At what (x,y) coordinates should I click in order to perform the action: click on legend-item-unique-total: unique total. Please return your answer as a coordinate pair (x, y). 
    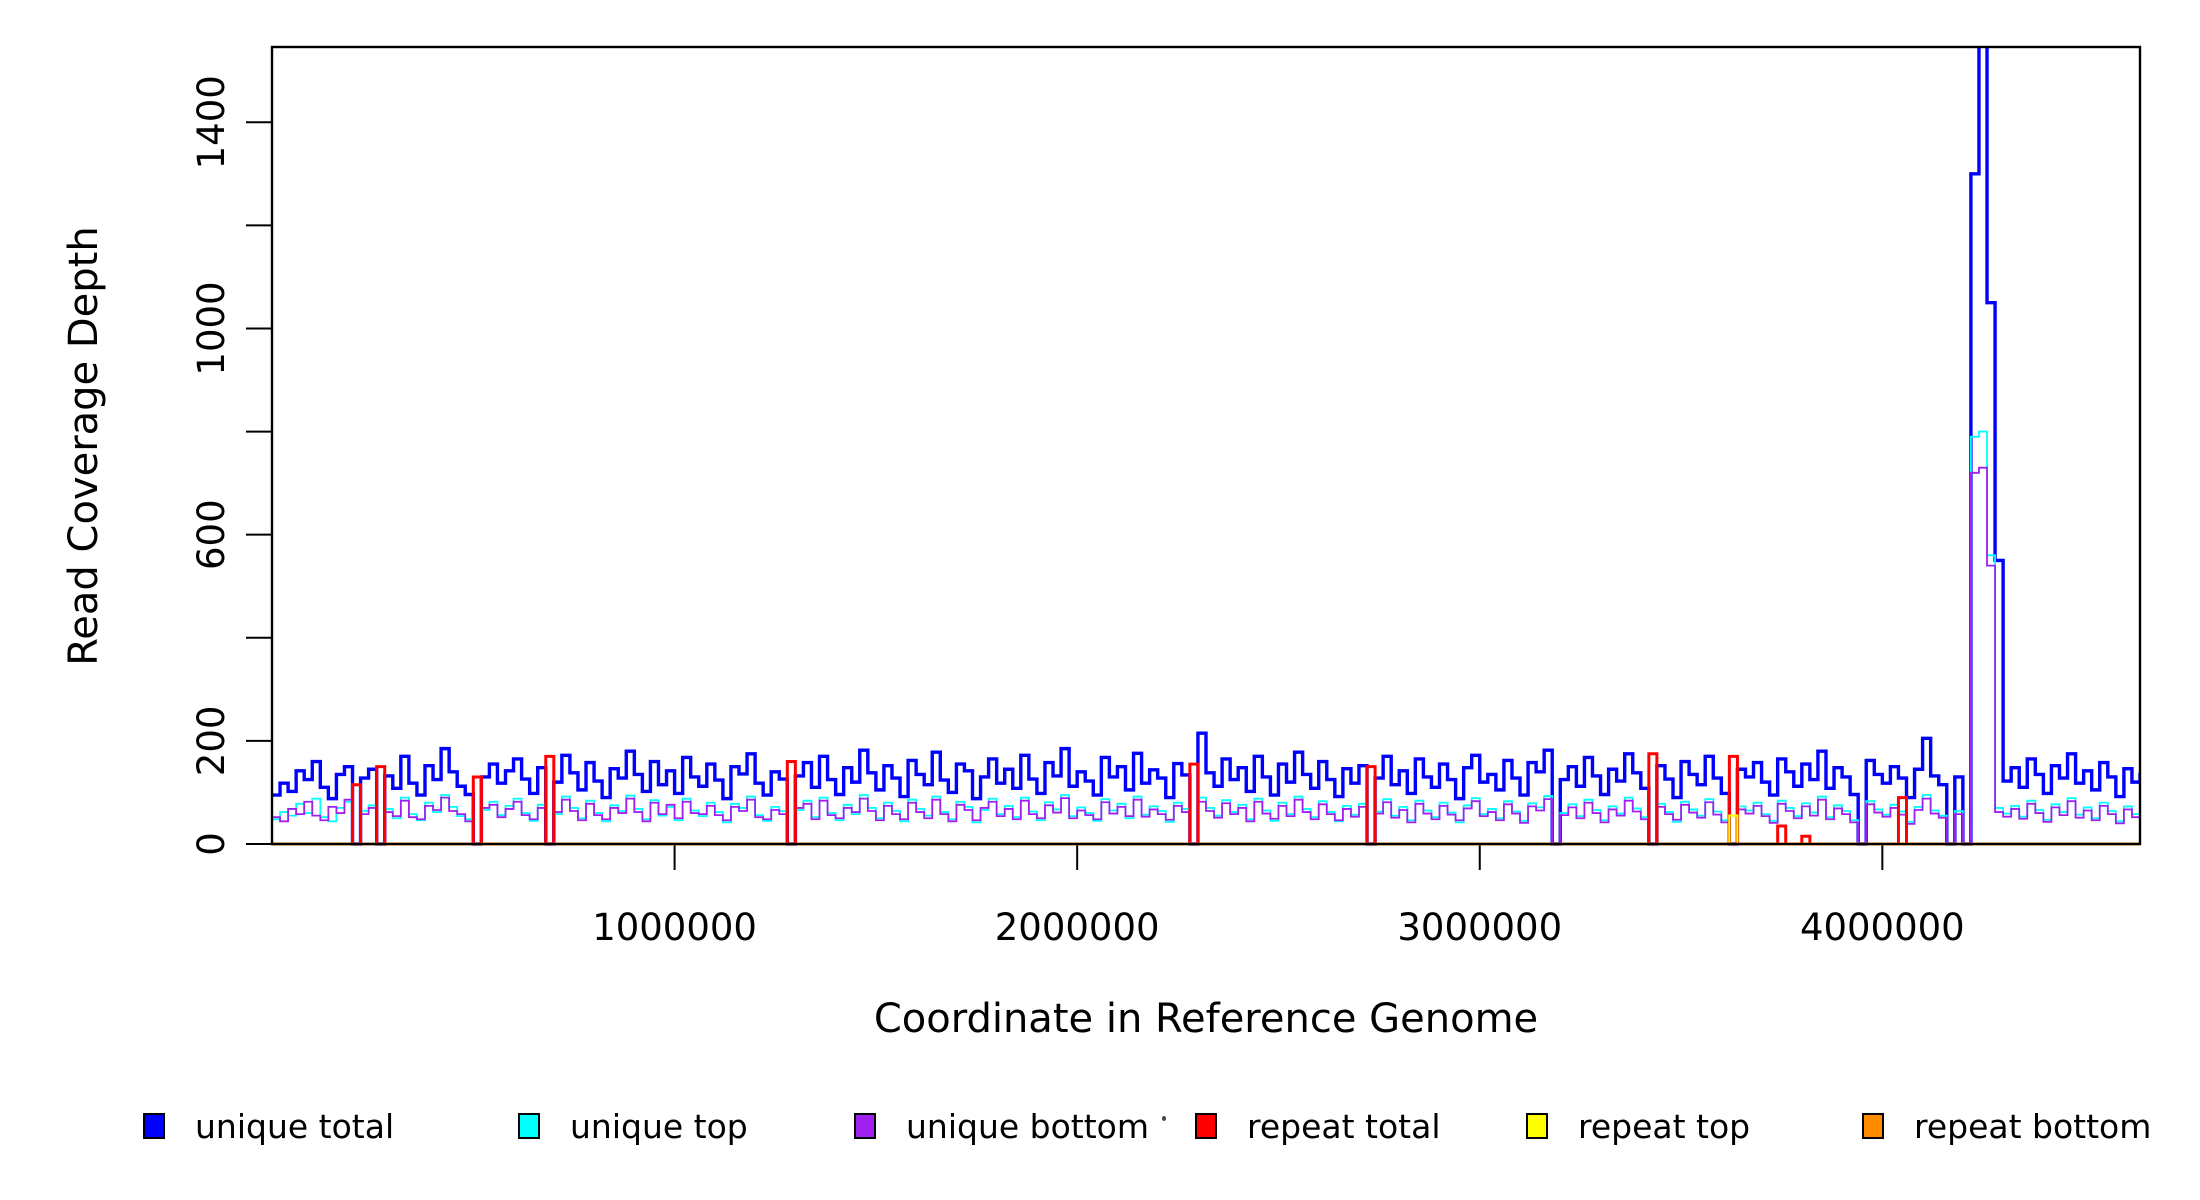
    Looking at the image, I should click on (268, 1126).